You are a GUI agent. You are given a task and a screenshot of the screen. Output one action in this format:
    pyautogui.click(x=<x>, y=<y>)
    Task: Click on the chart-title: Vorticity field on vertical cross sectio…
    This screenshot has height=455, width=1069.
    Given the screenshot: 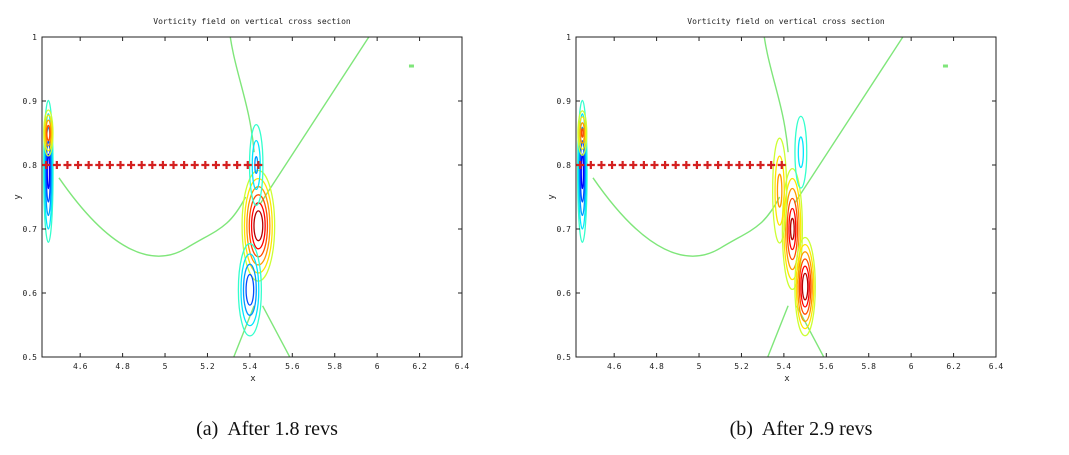 What is the action you would take?
    pyautogui.click(x=786, y=21)
    